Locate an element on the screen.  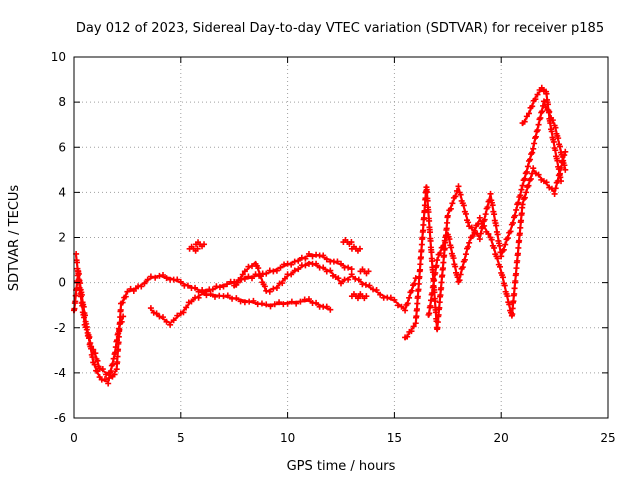
y-tick-label: 0 is located at coordinates (62, 283).